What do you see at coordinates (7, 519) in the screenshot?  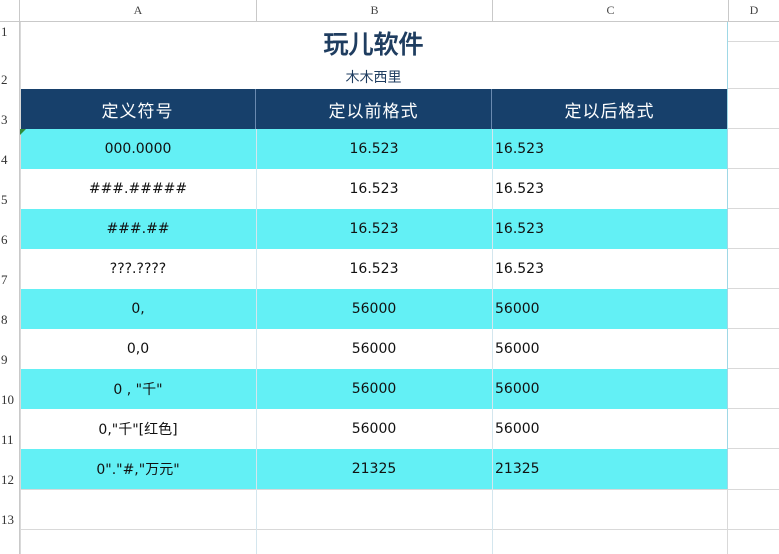 I see `row-label: 13` at bounding box center [7, 519].